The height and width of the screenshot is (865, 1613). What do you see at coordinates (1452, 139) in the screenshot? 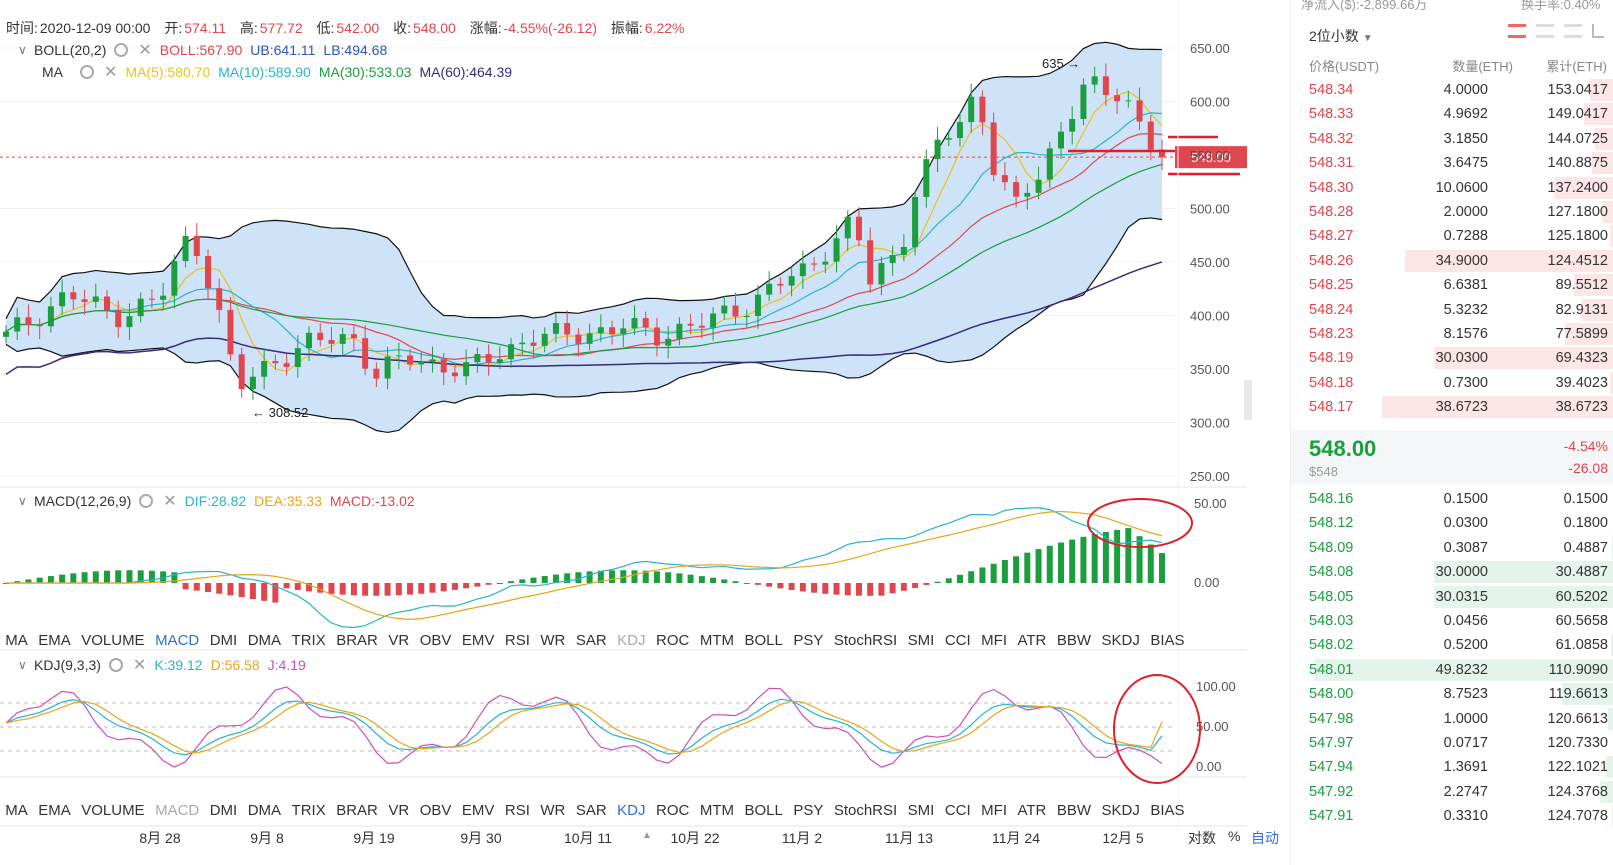
I see `ask-row: 548.32 3.1850 144.0725` at bounding box center [1452, 139].